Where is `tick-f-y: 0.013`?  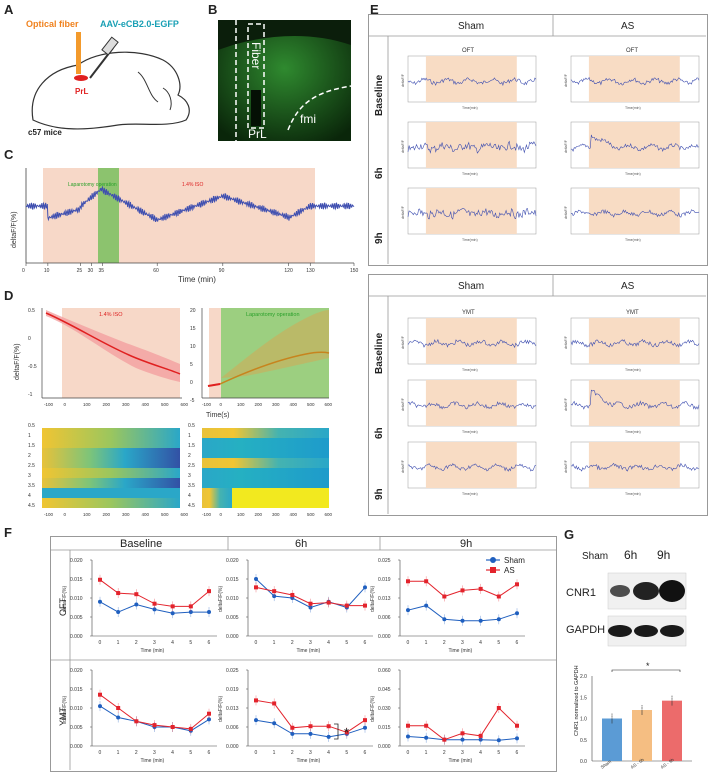
tick-f-y: 0.013 is located at coordinates (232, 709).